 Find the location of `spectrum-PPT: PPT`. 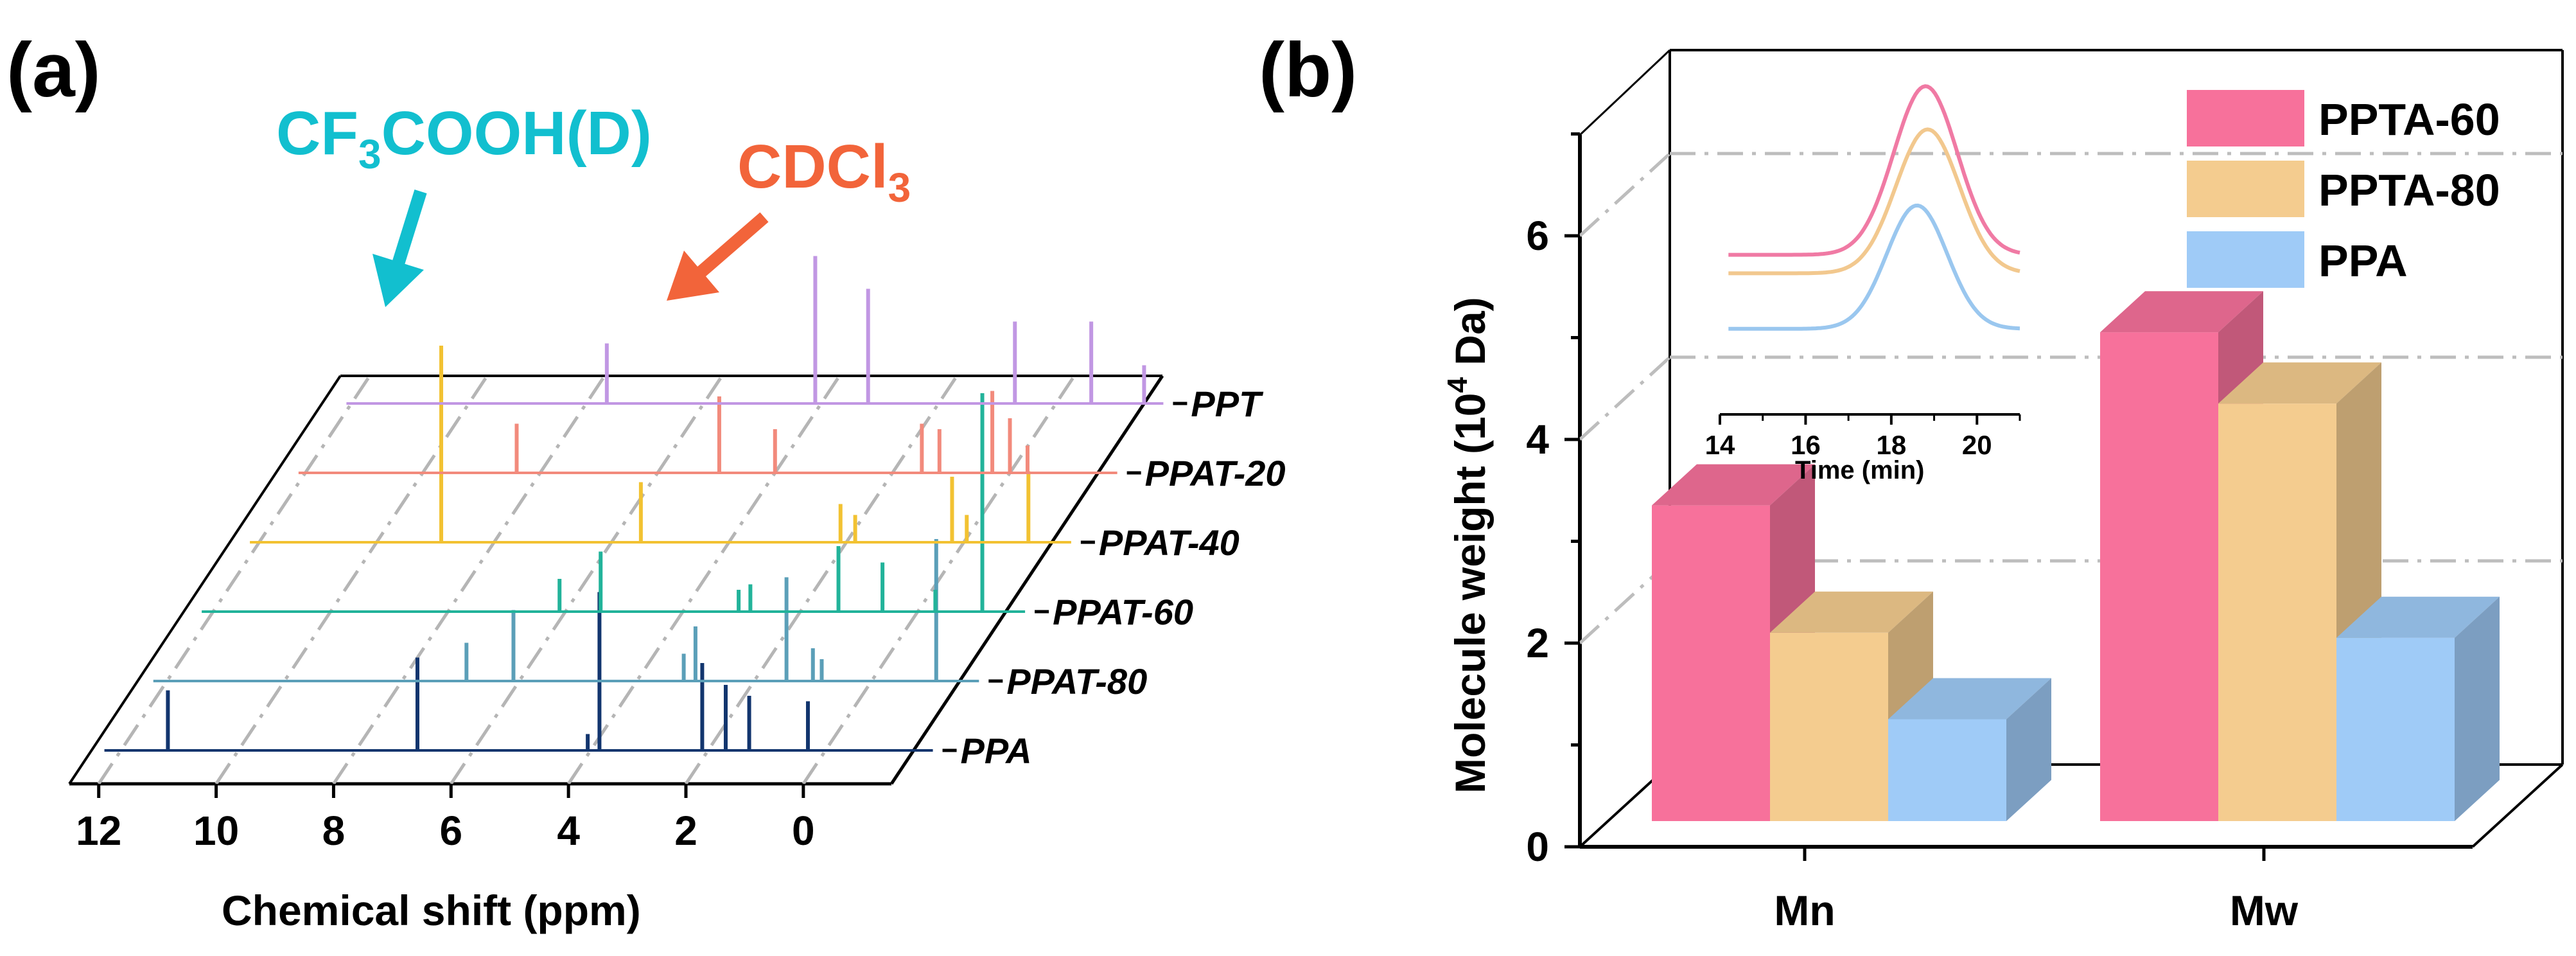

spectrum-PPT: PPT is located at coordinates (805, 340).